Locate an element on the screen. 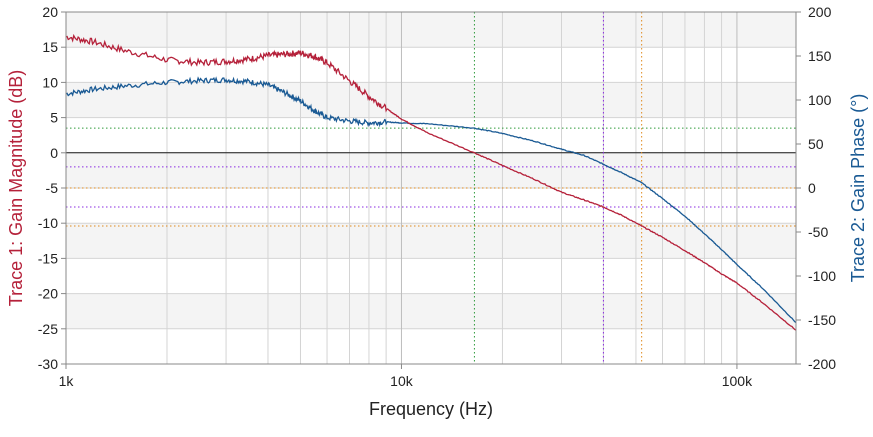 The image size is (873, 437). y-left-tick-label: 20 is located at coordinates (50, 12).